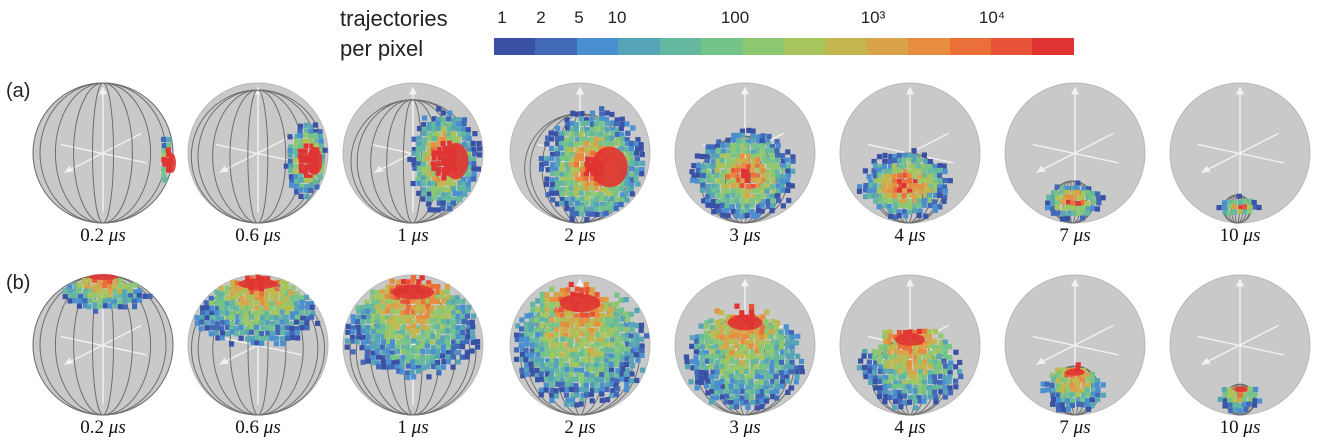 This screenshot has height=443, width=1329. Describe the element at coordinates (873, 17) in the screenshot. I see `colorbar-tick: 10³` at that location.